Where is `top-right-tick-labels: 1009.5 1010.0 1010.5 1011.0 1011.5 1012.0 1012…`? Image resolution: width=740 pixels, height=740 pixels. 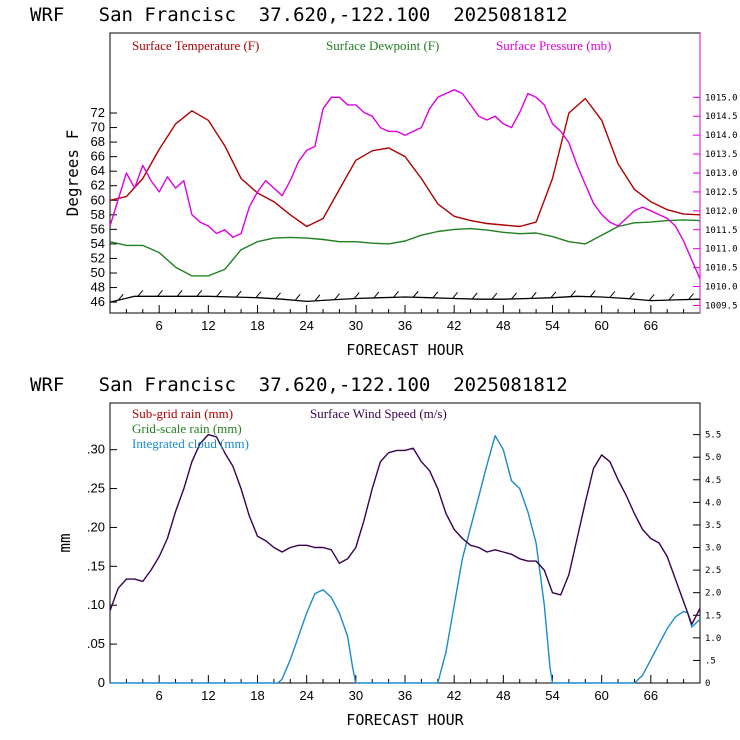 top-right-tick-labels: 1009.5 1010.0 1010.5 1011.0 1011.5 1012.0 1012… is located at coordinates (715, 202).